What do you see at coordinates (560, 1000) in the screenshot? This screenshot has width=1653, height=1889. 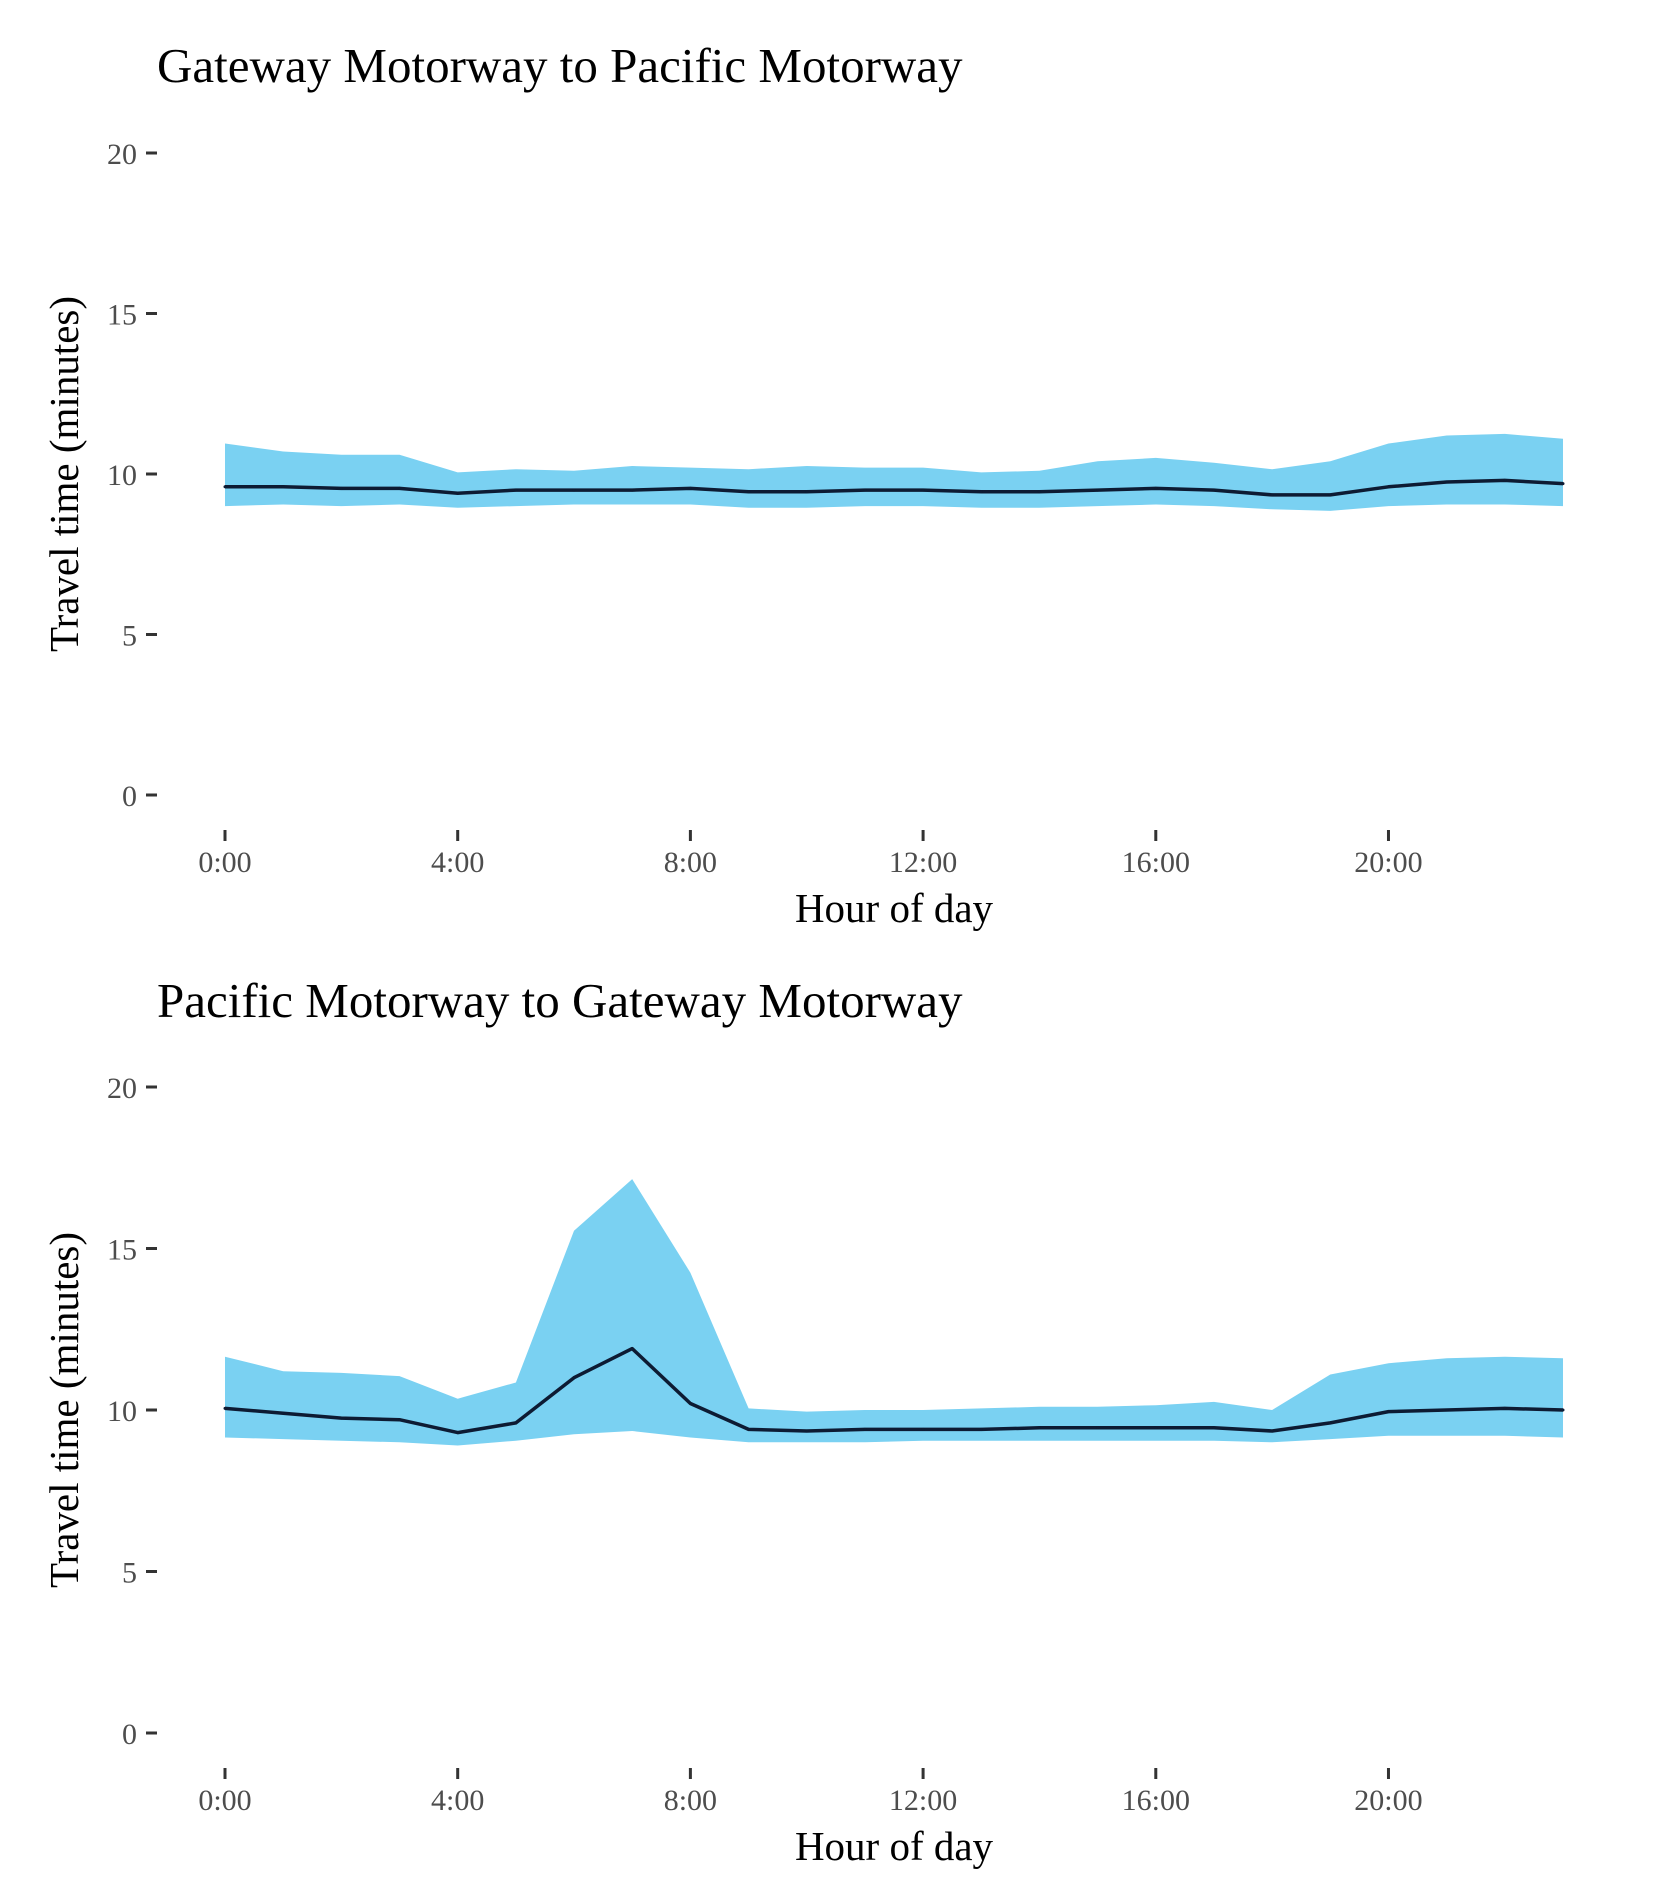 I see `chart-title: Pacific Motorway to Gateway Motorway` at bounding box center [560, 1000].